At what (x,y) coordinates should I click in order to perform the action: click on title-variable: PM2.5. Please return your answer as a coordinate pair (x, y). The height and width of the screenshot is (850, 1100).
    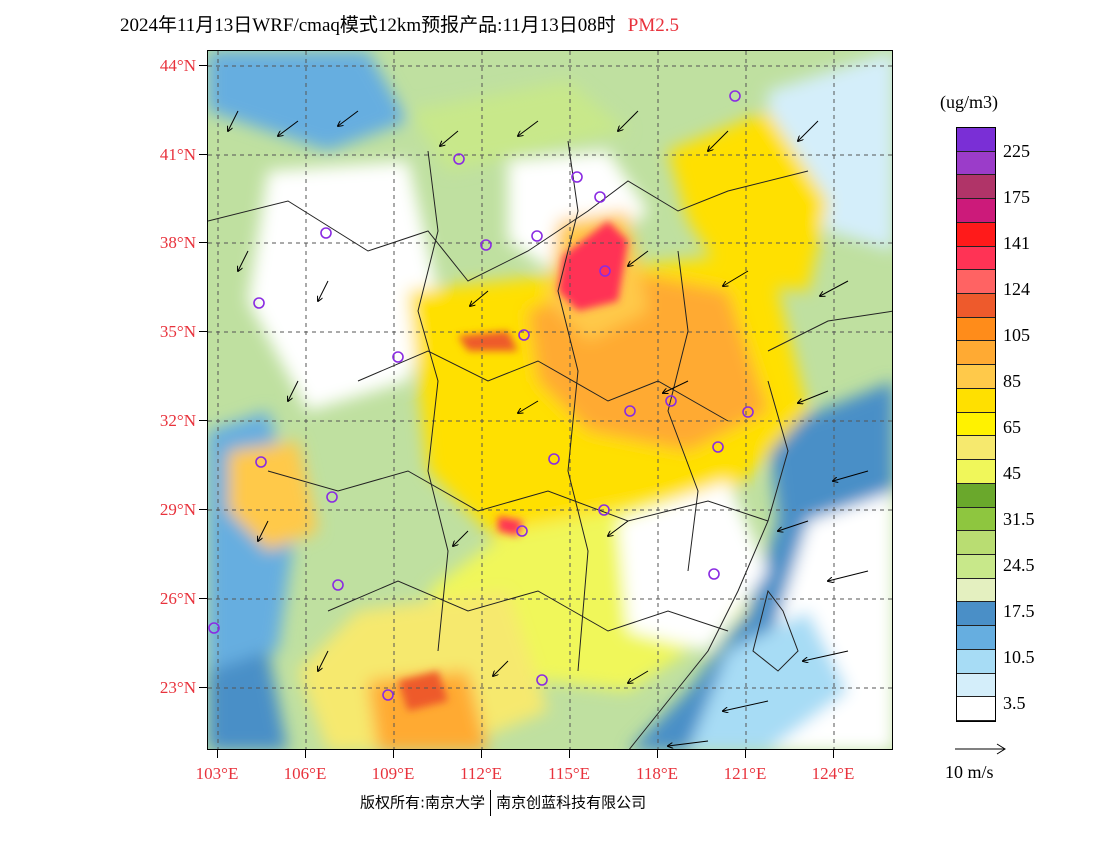
    Looking at the image, I should click on (653, 25).